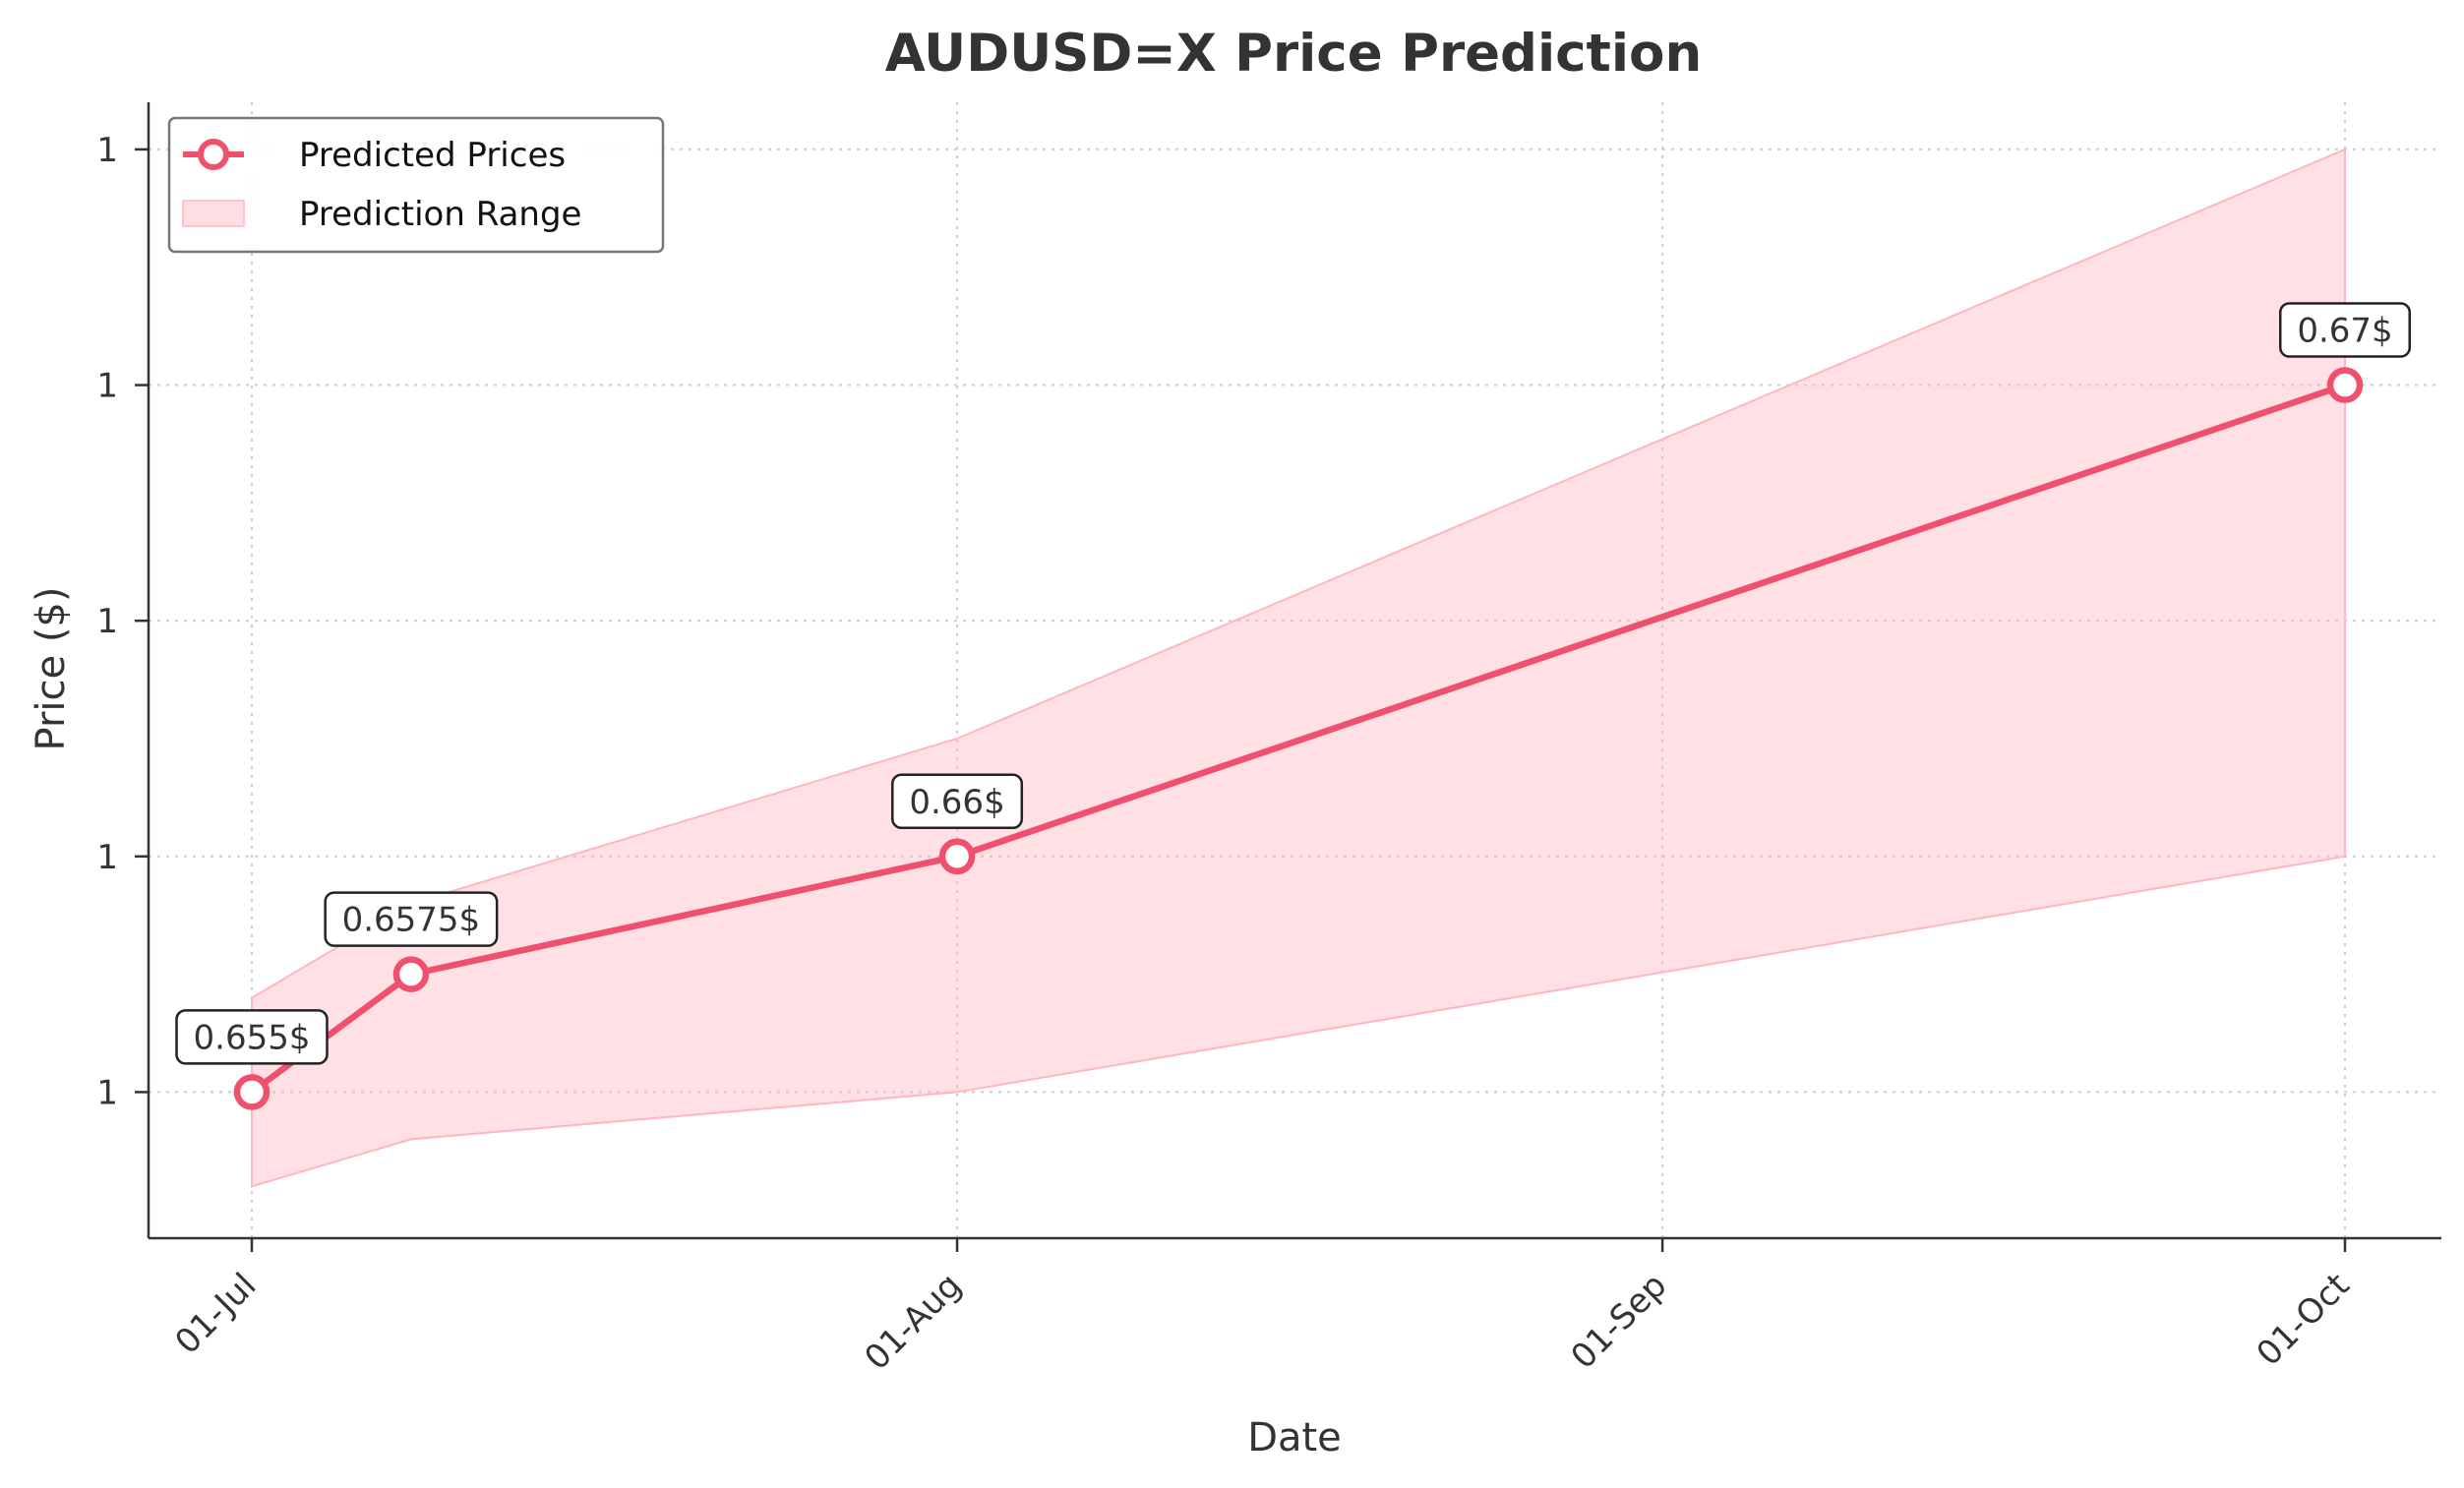 This screenshot has height=1488, width=2464. Describe the element at coordinates (913, 1322) in the screenshot. I see `x-tick-label: 01-Aug` at that location.